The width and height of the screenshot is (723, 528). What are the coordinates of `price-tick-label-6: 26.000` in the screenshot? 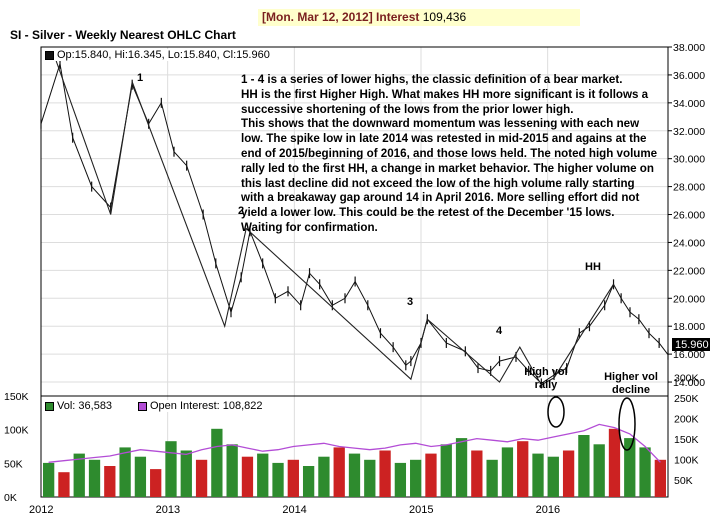 It's located at (689, 216).